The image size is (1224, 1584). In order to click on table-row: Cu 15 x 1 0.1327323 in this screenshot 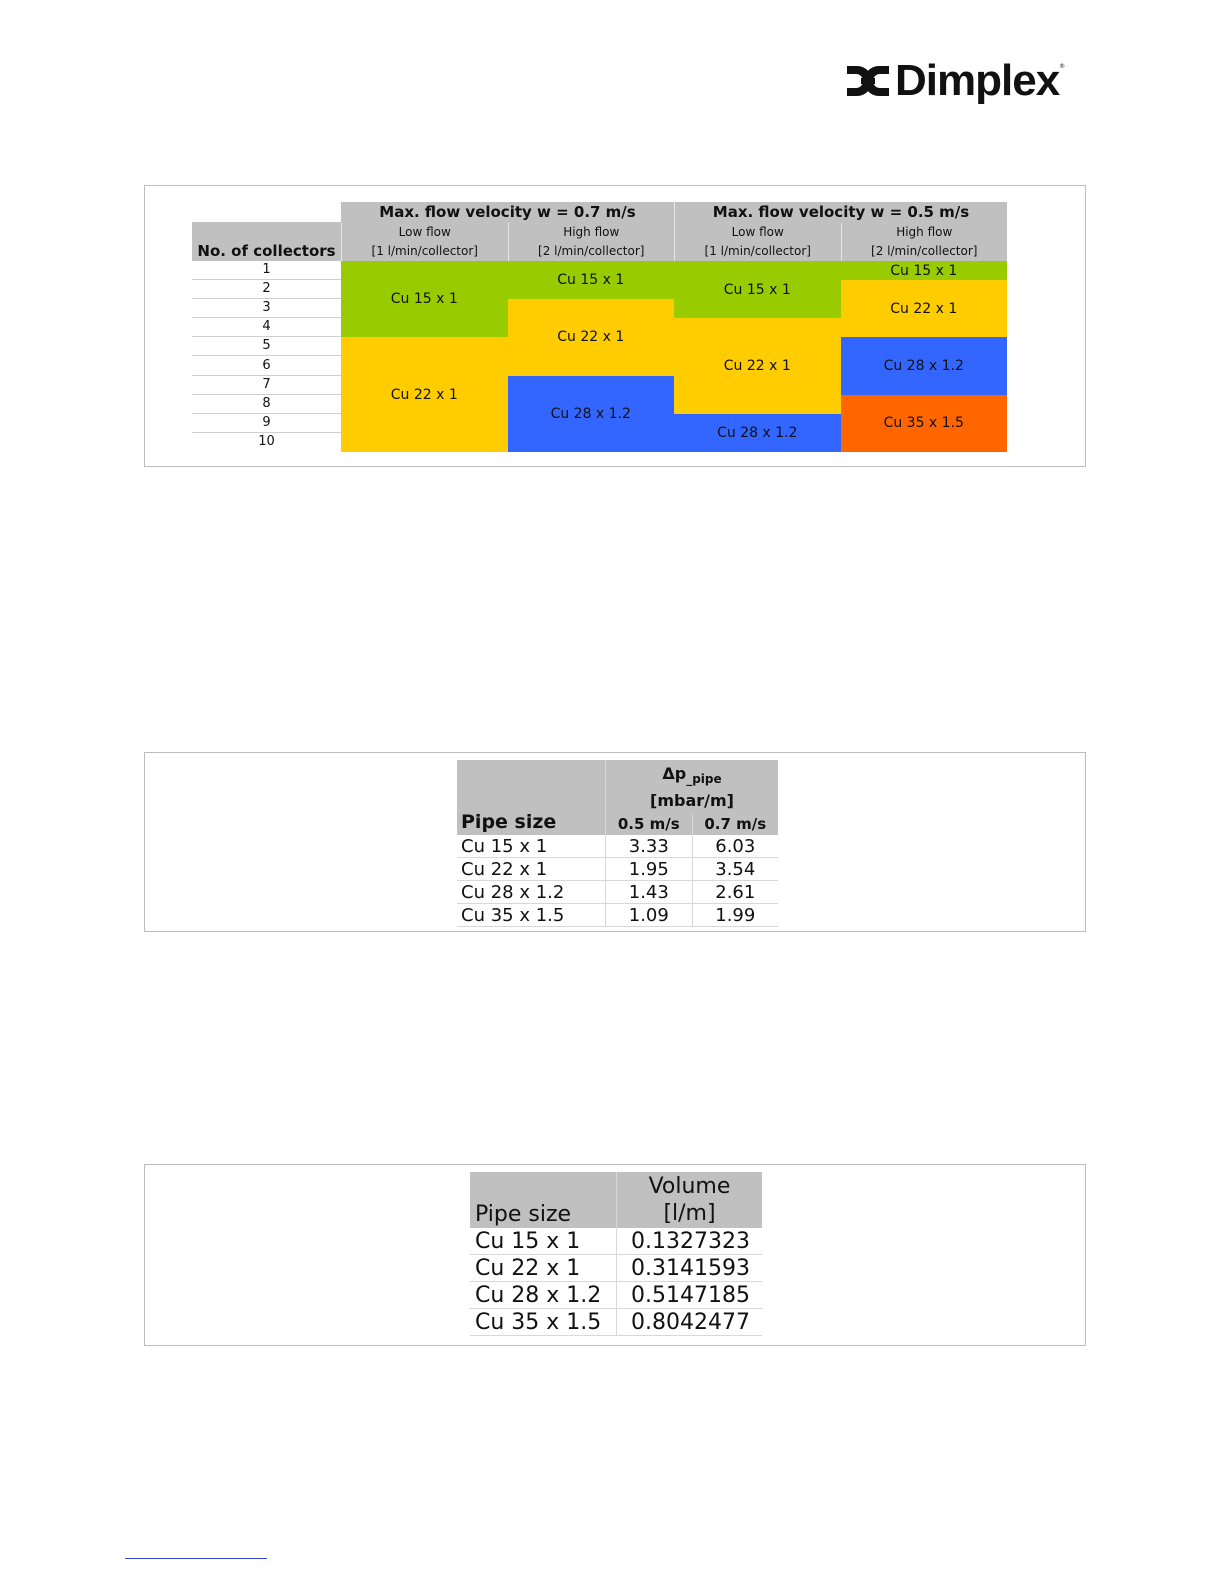, I will do `click(616, 1241)`.